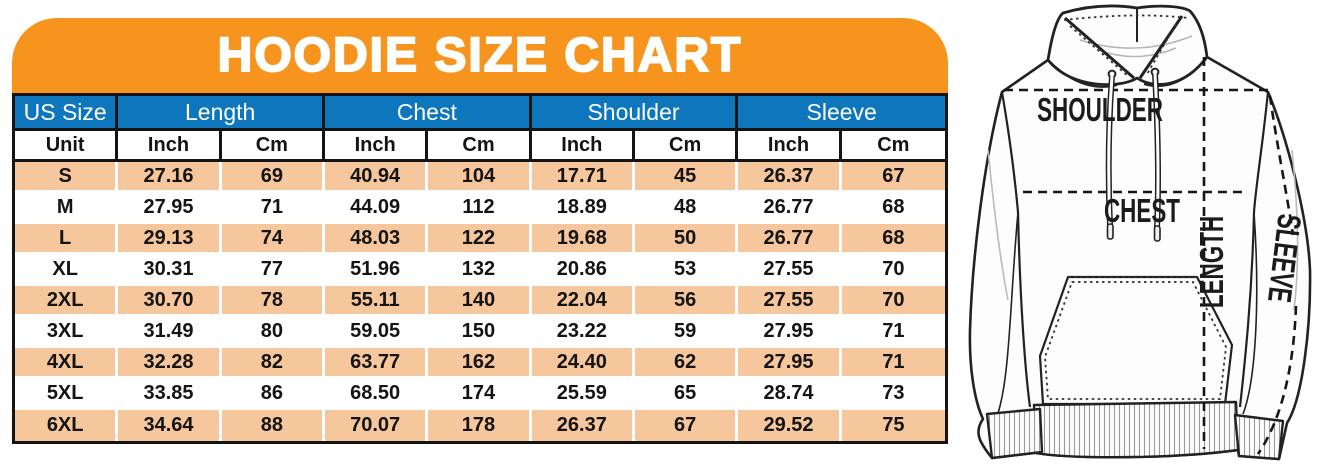 The image size is (1317, 465). What do you see at coordinates (273, 239) in the screenshot?
I see `size-cell: 74` at bounding box center [273, 239].